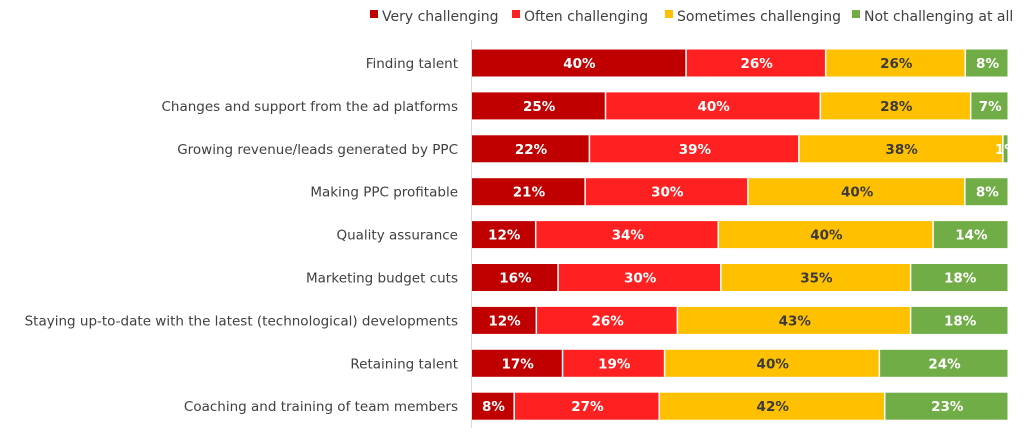 This screenshot has height=435, width=1024. Describe the element at coordinates (404, 364) in the screenshot. I see `category-label: Retaining talent` at that location.